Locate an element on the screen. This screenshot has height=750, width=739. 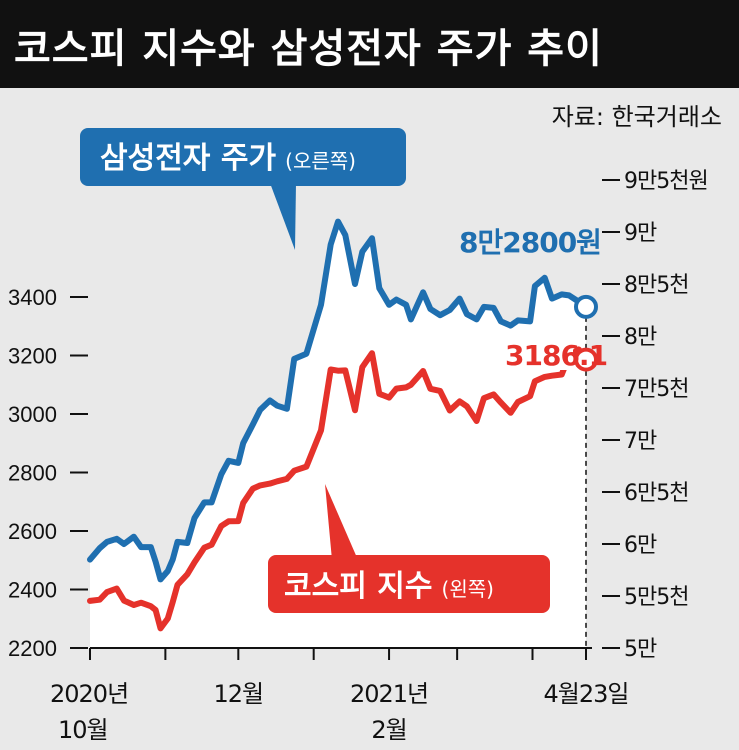
end-label-kospi: 3186.1 is located at coordinates (556, 355).